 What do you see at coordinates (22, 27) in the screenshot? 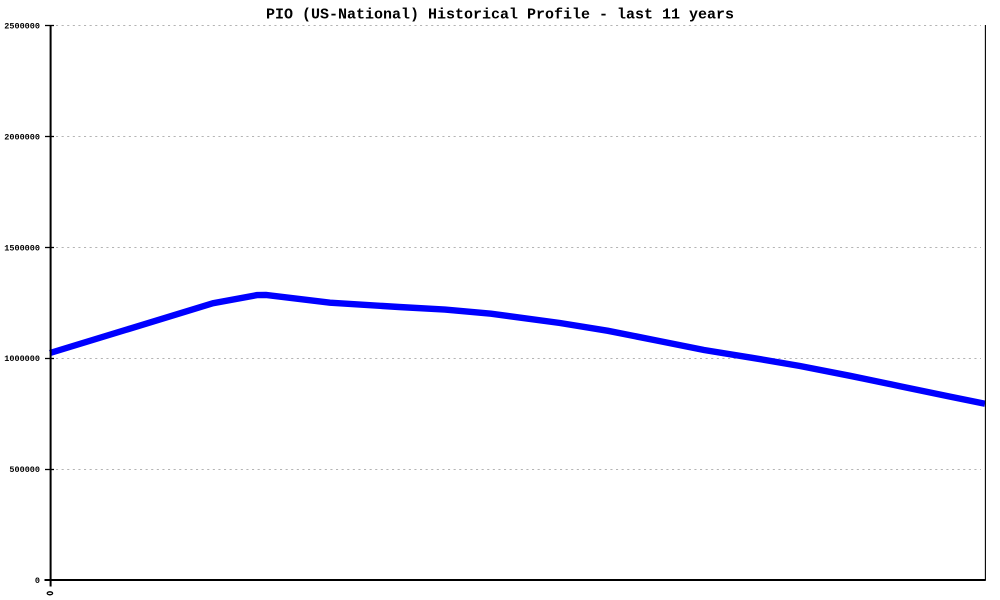
I see `svg-text: 2500000` at bounding box center [22, 27].